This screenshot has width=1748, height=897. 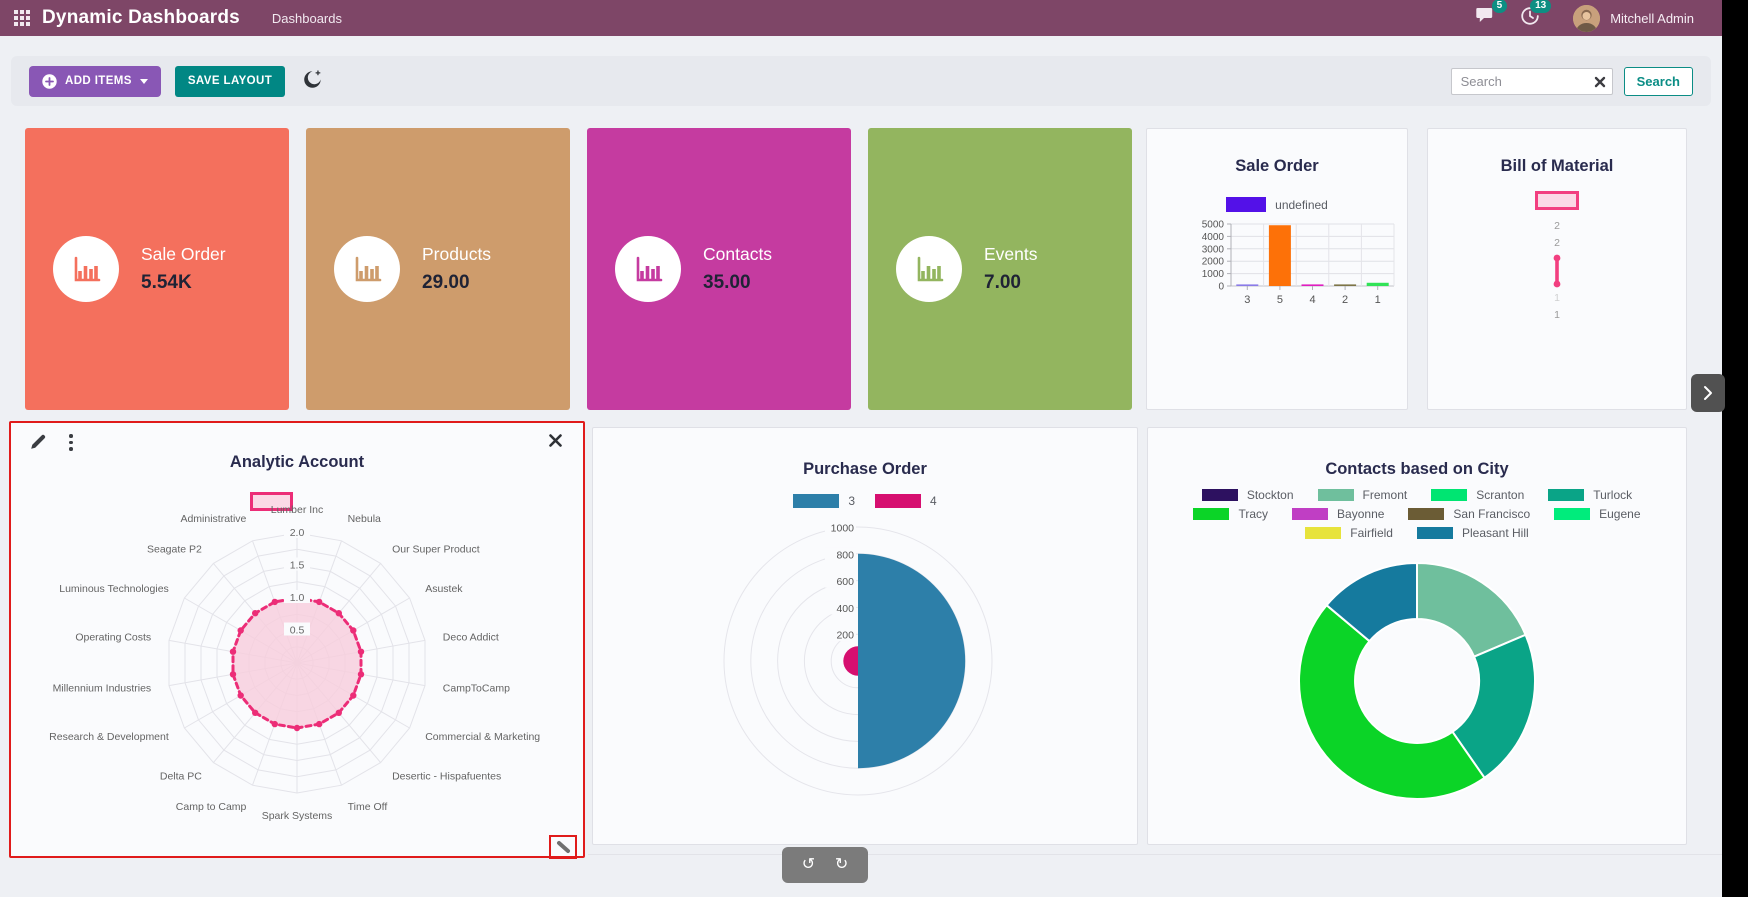 What do you see at coordinates (841, 864) in the screenshot?
I see `redo-icon: ↻` at bounding box center [841, 864].